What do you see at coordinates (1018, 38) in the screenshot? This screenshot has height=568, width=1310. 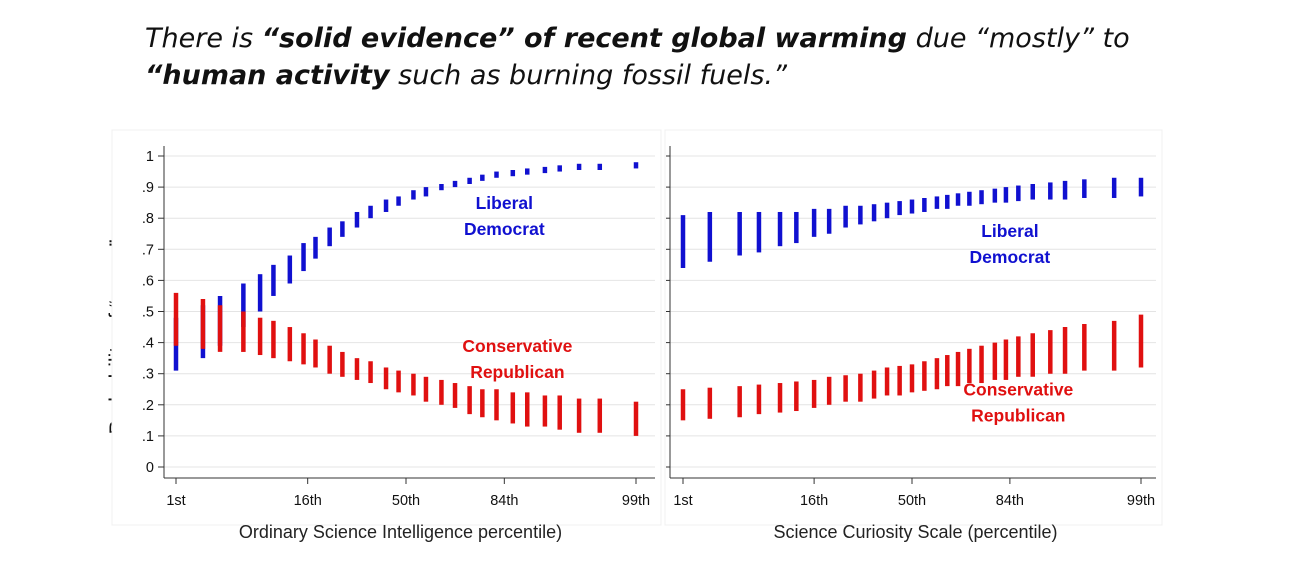 I see `headline-text-2: due “mostly” to` at bounding box center [1018, 38].